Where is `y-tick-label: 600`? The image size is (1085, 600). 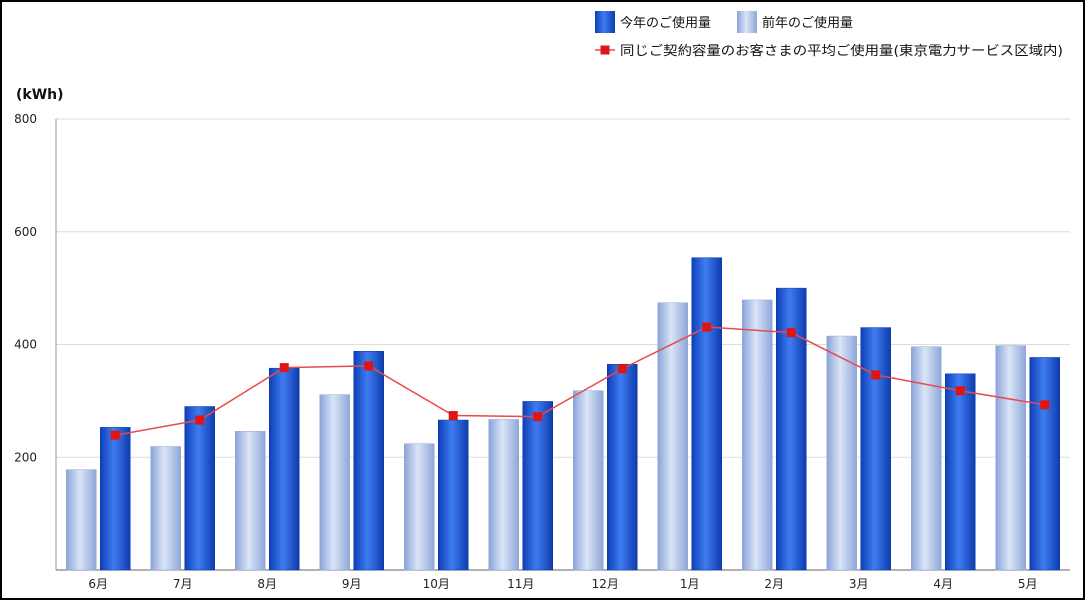
y-tick-label: 600 is located at coordinates (25, 232).